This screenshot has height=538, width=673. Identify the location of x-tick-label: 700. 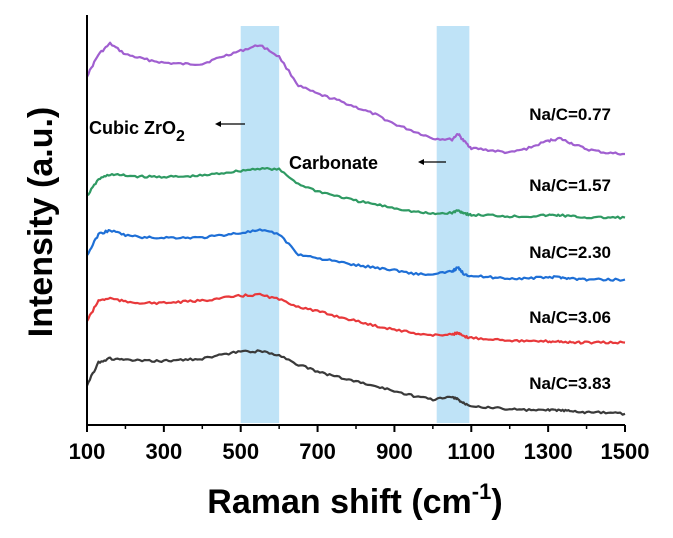
(317, 451).